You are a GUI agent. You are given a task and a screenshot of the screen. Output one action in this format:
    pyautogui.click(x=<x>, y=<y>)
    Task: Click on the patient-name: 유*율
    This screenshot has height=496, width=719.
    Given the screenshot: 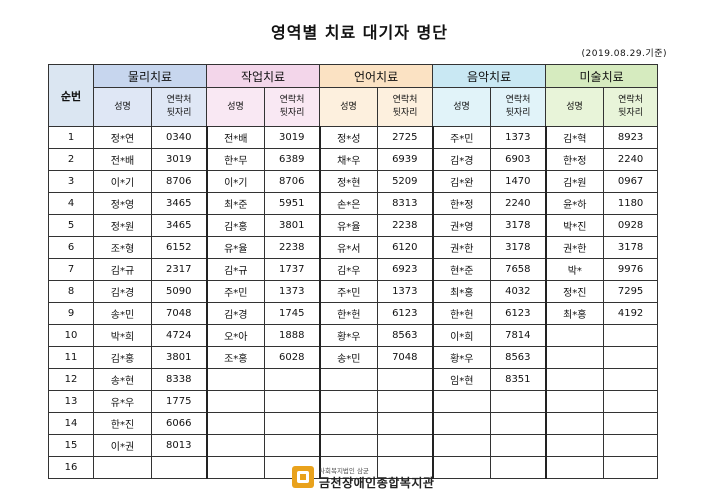 What is the action you would take?
    pyautogui.click(x=349, y=225)
    